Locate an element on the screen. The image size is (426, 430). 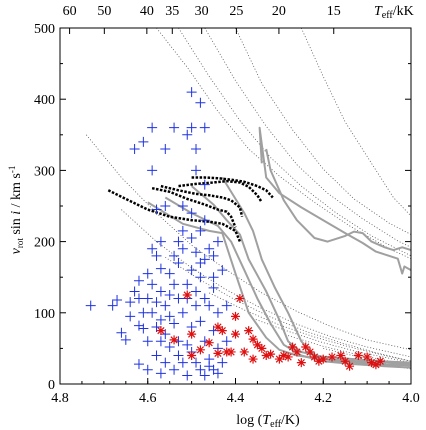
x-tick-label: 4.8 is located at coordinates (60, 398).